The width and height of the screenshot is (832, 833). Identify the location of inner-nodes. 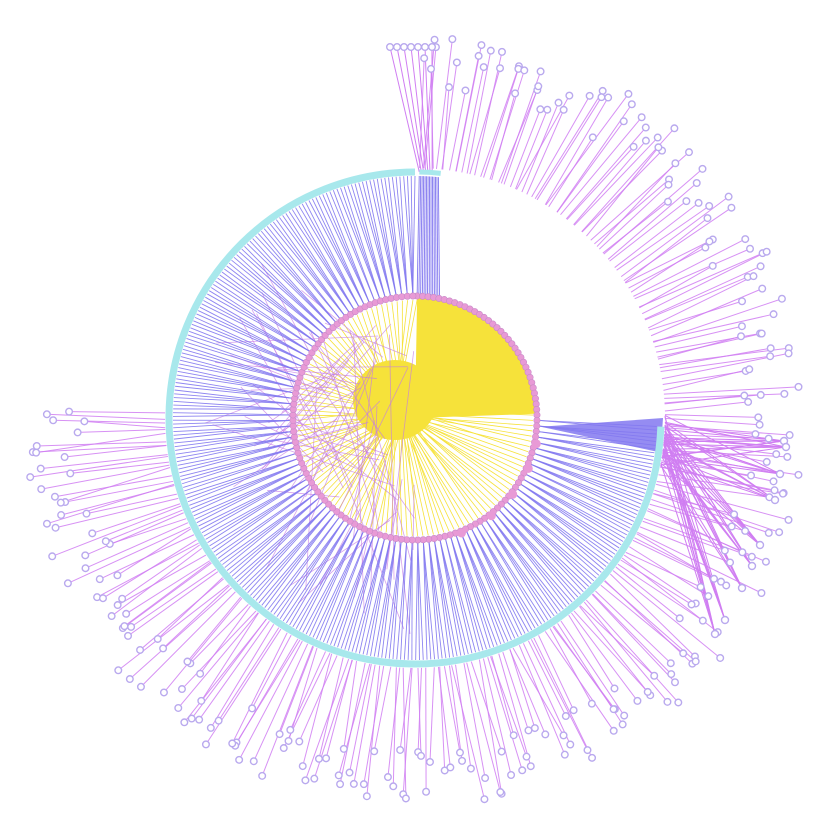
(415, 418).